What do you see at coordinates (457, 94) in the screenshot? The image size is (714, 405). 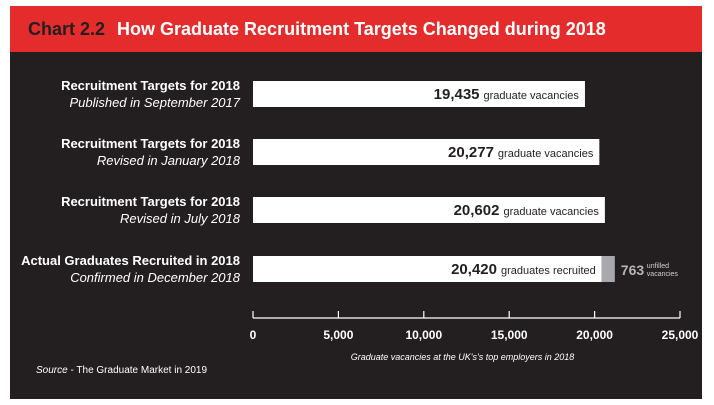 I see `bar-value-label: 19,435` at bounding box center [457, 94].